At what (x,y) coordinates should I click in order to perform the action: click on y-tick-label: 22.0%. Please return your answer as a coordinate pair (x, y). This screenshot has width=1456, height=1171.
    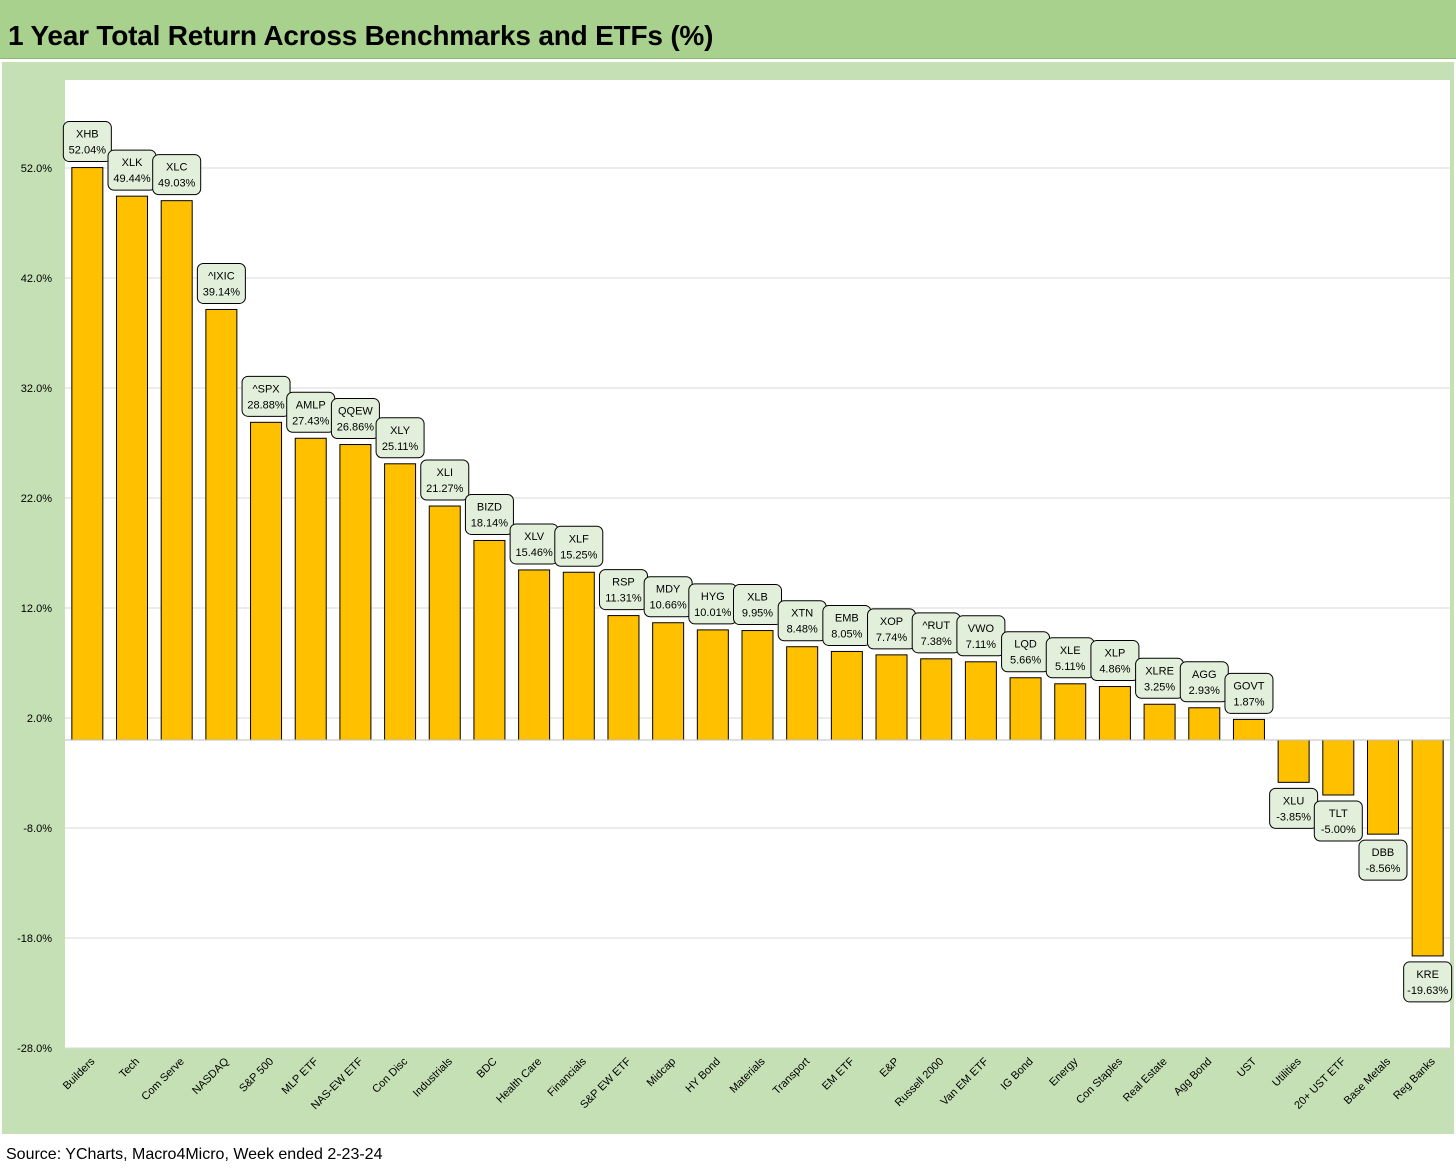
    Looking at the image, I should click on (36, 499).